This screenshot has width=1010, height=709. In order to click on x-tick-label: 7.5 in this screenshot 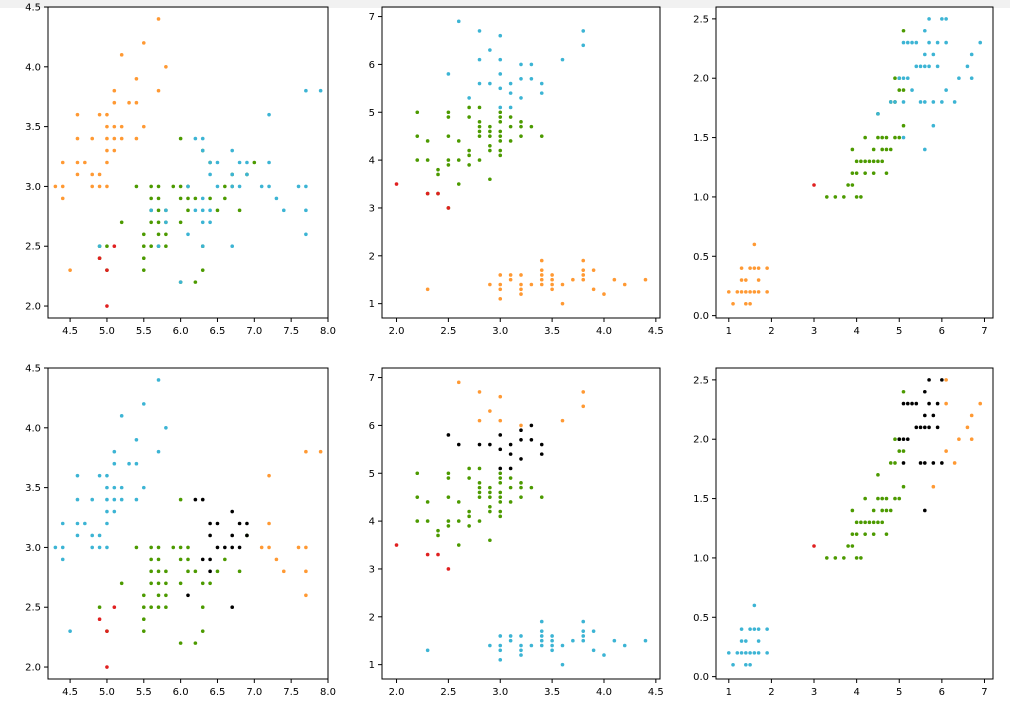, I will do `click(291, 331)`.